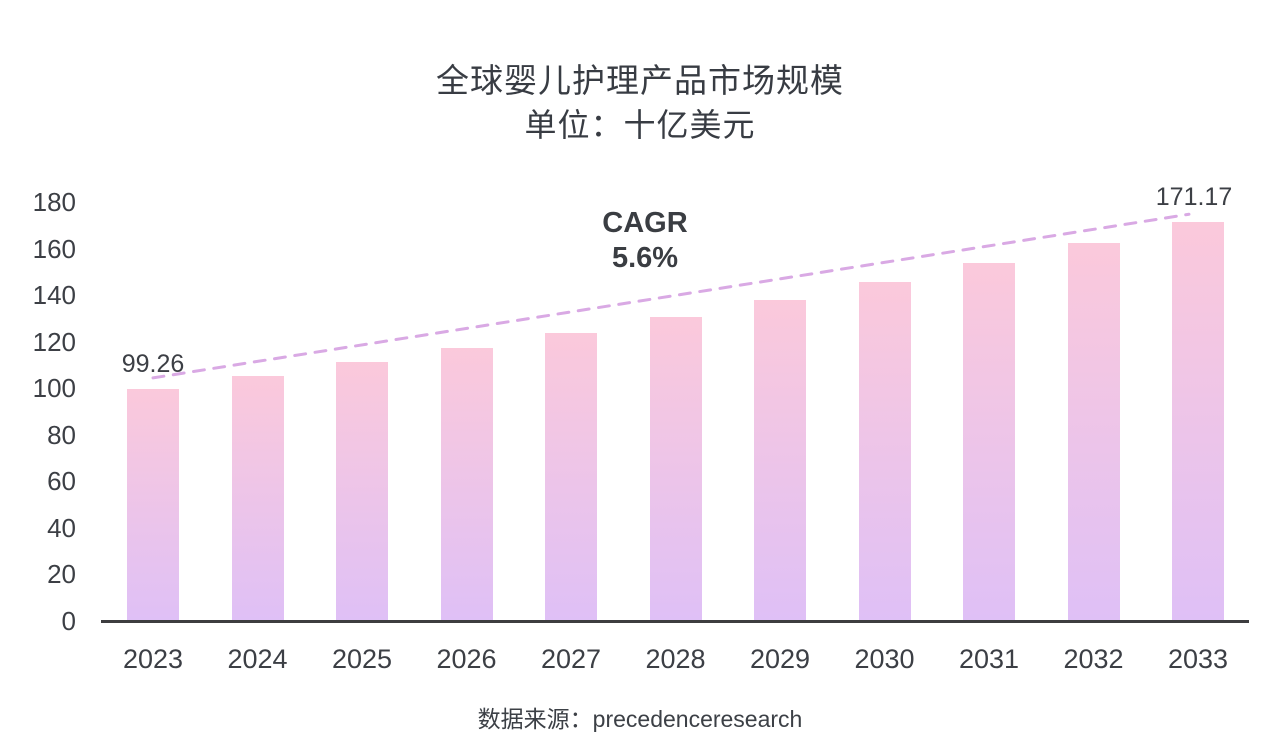  What do you see at coordinates (640, 80) in the screenshot?
I see `chart-title: 全球婴儿护理产品市场规模` at bounding box center [640, 80].